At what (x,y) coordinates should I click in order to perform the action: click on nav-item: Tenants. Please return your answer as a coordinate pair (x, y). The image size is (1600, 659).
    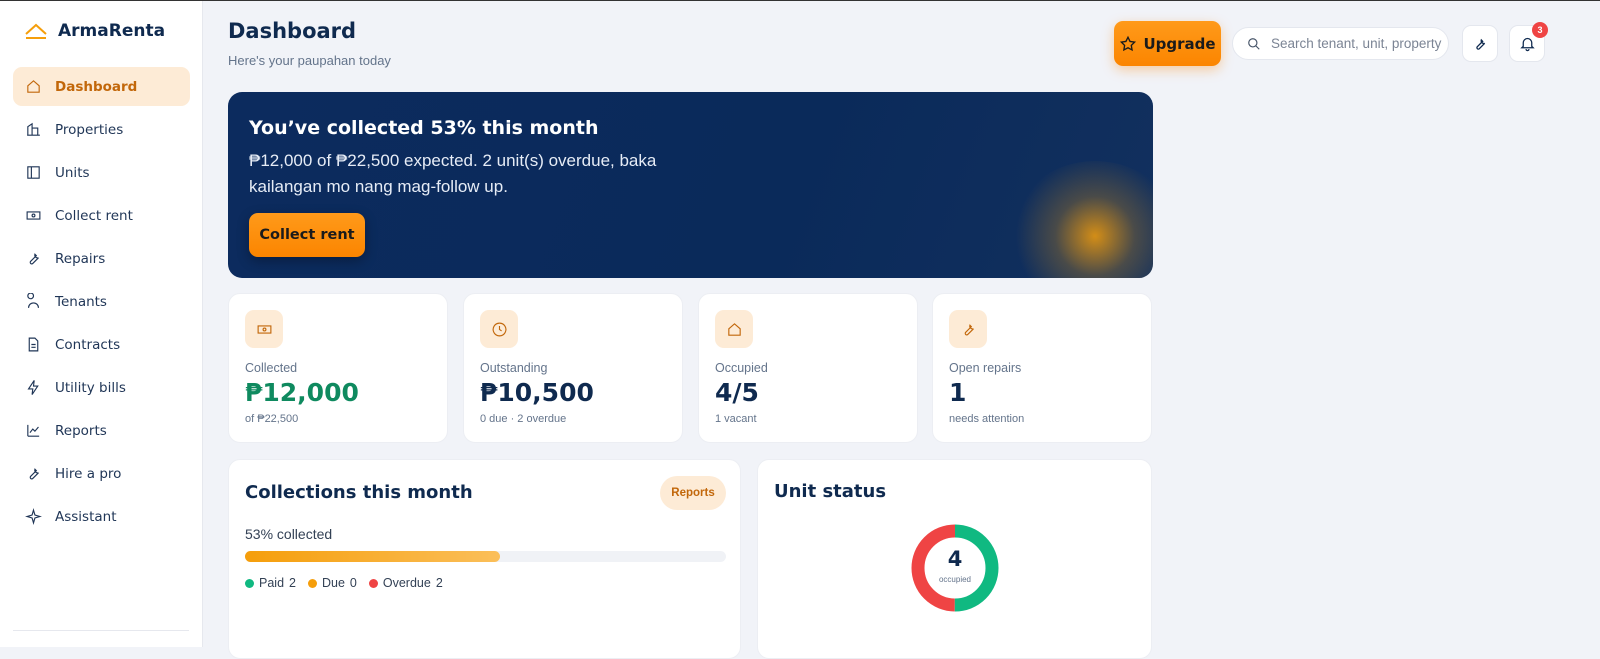
    Looking at the image, I should click on (101, 301).